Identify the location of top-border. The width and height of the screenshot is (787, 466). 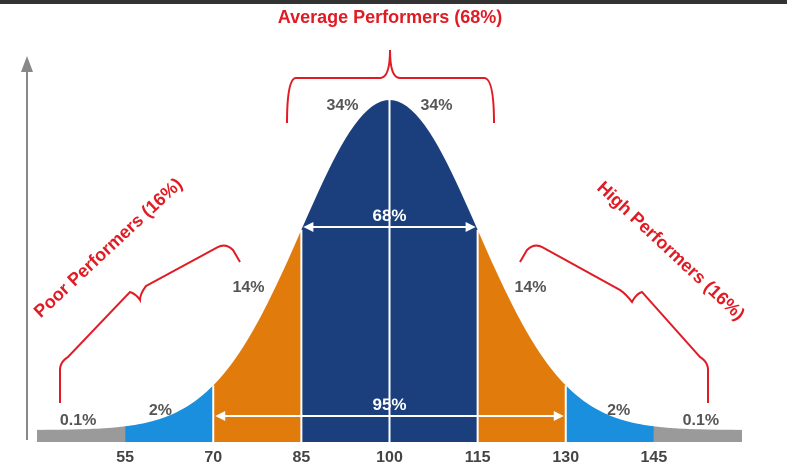
(393, 2).